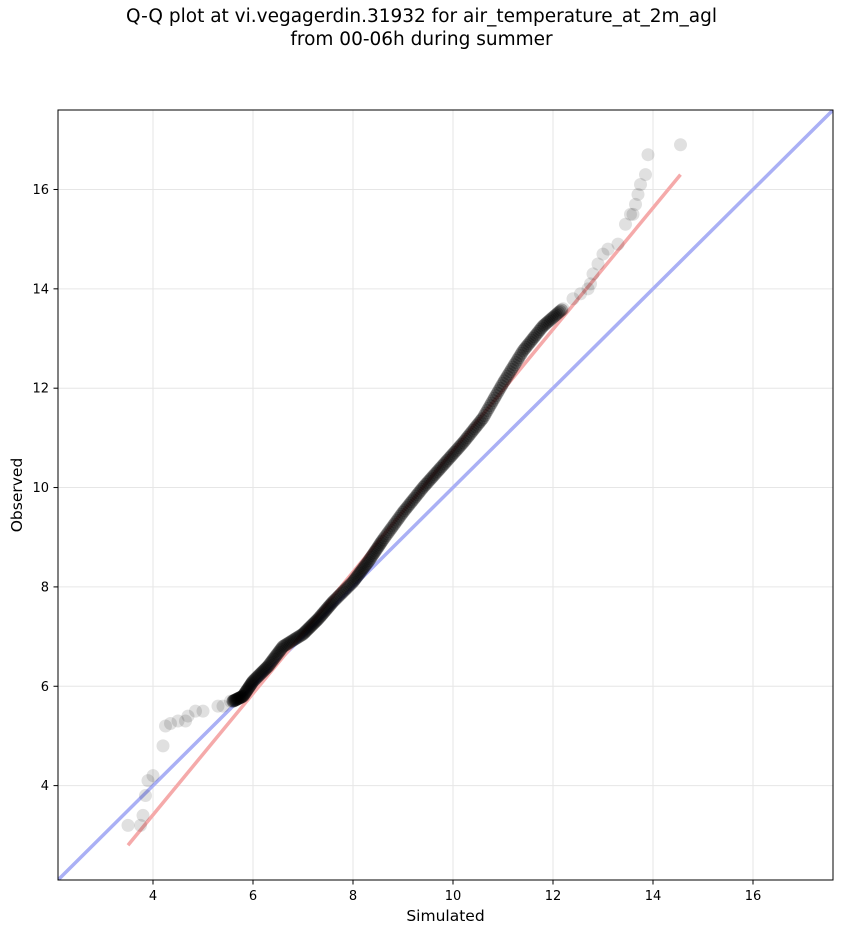  Describe the element at coordinates (753, 896) in the screenshot. I see `x-tick-label: 16` at that location.